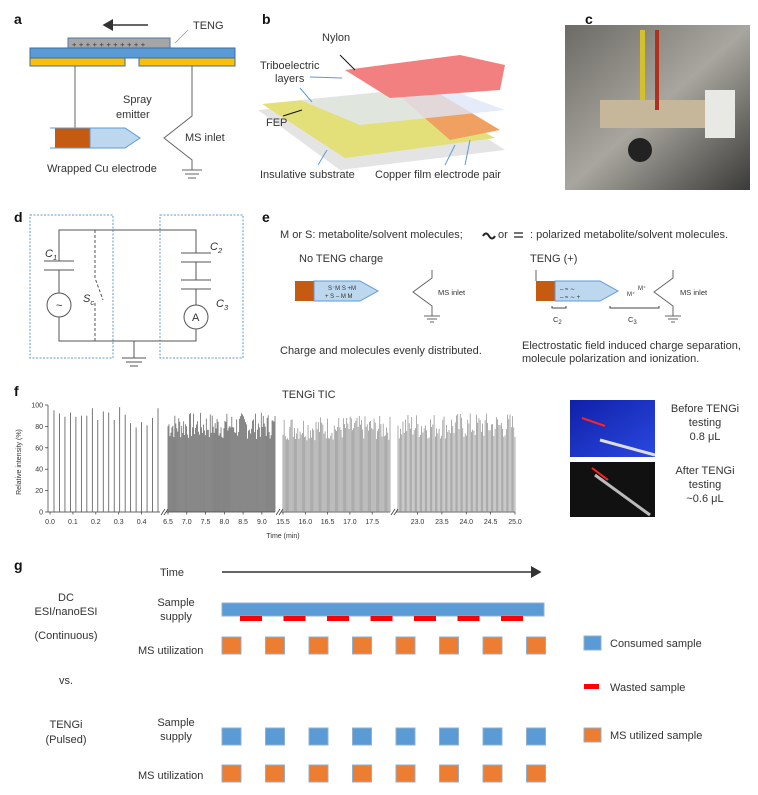 The image size is (758, 795). Describe the element at coordinates (442, 522) in the screenshot. I see `x-tick-label: 23.5` at that location.